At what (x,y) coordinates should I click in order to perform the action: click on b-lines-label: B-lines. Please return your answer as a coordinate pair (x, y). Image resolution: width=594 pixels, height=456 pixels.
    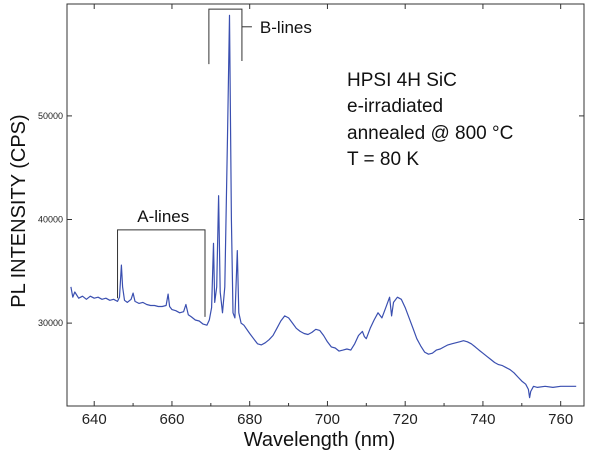
    Looking at the image, I should click on (286, 27).